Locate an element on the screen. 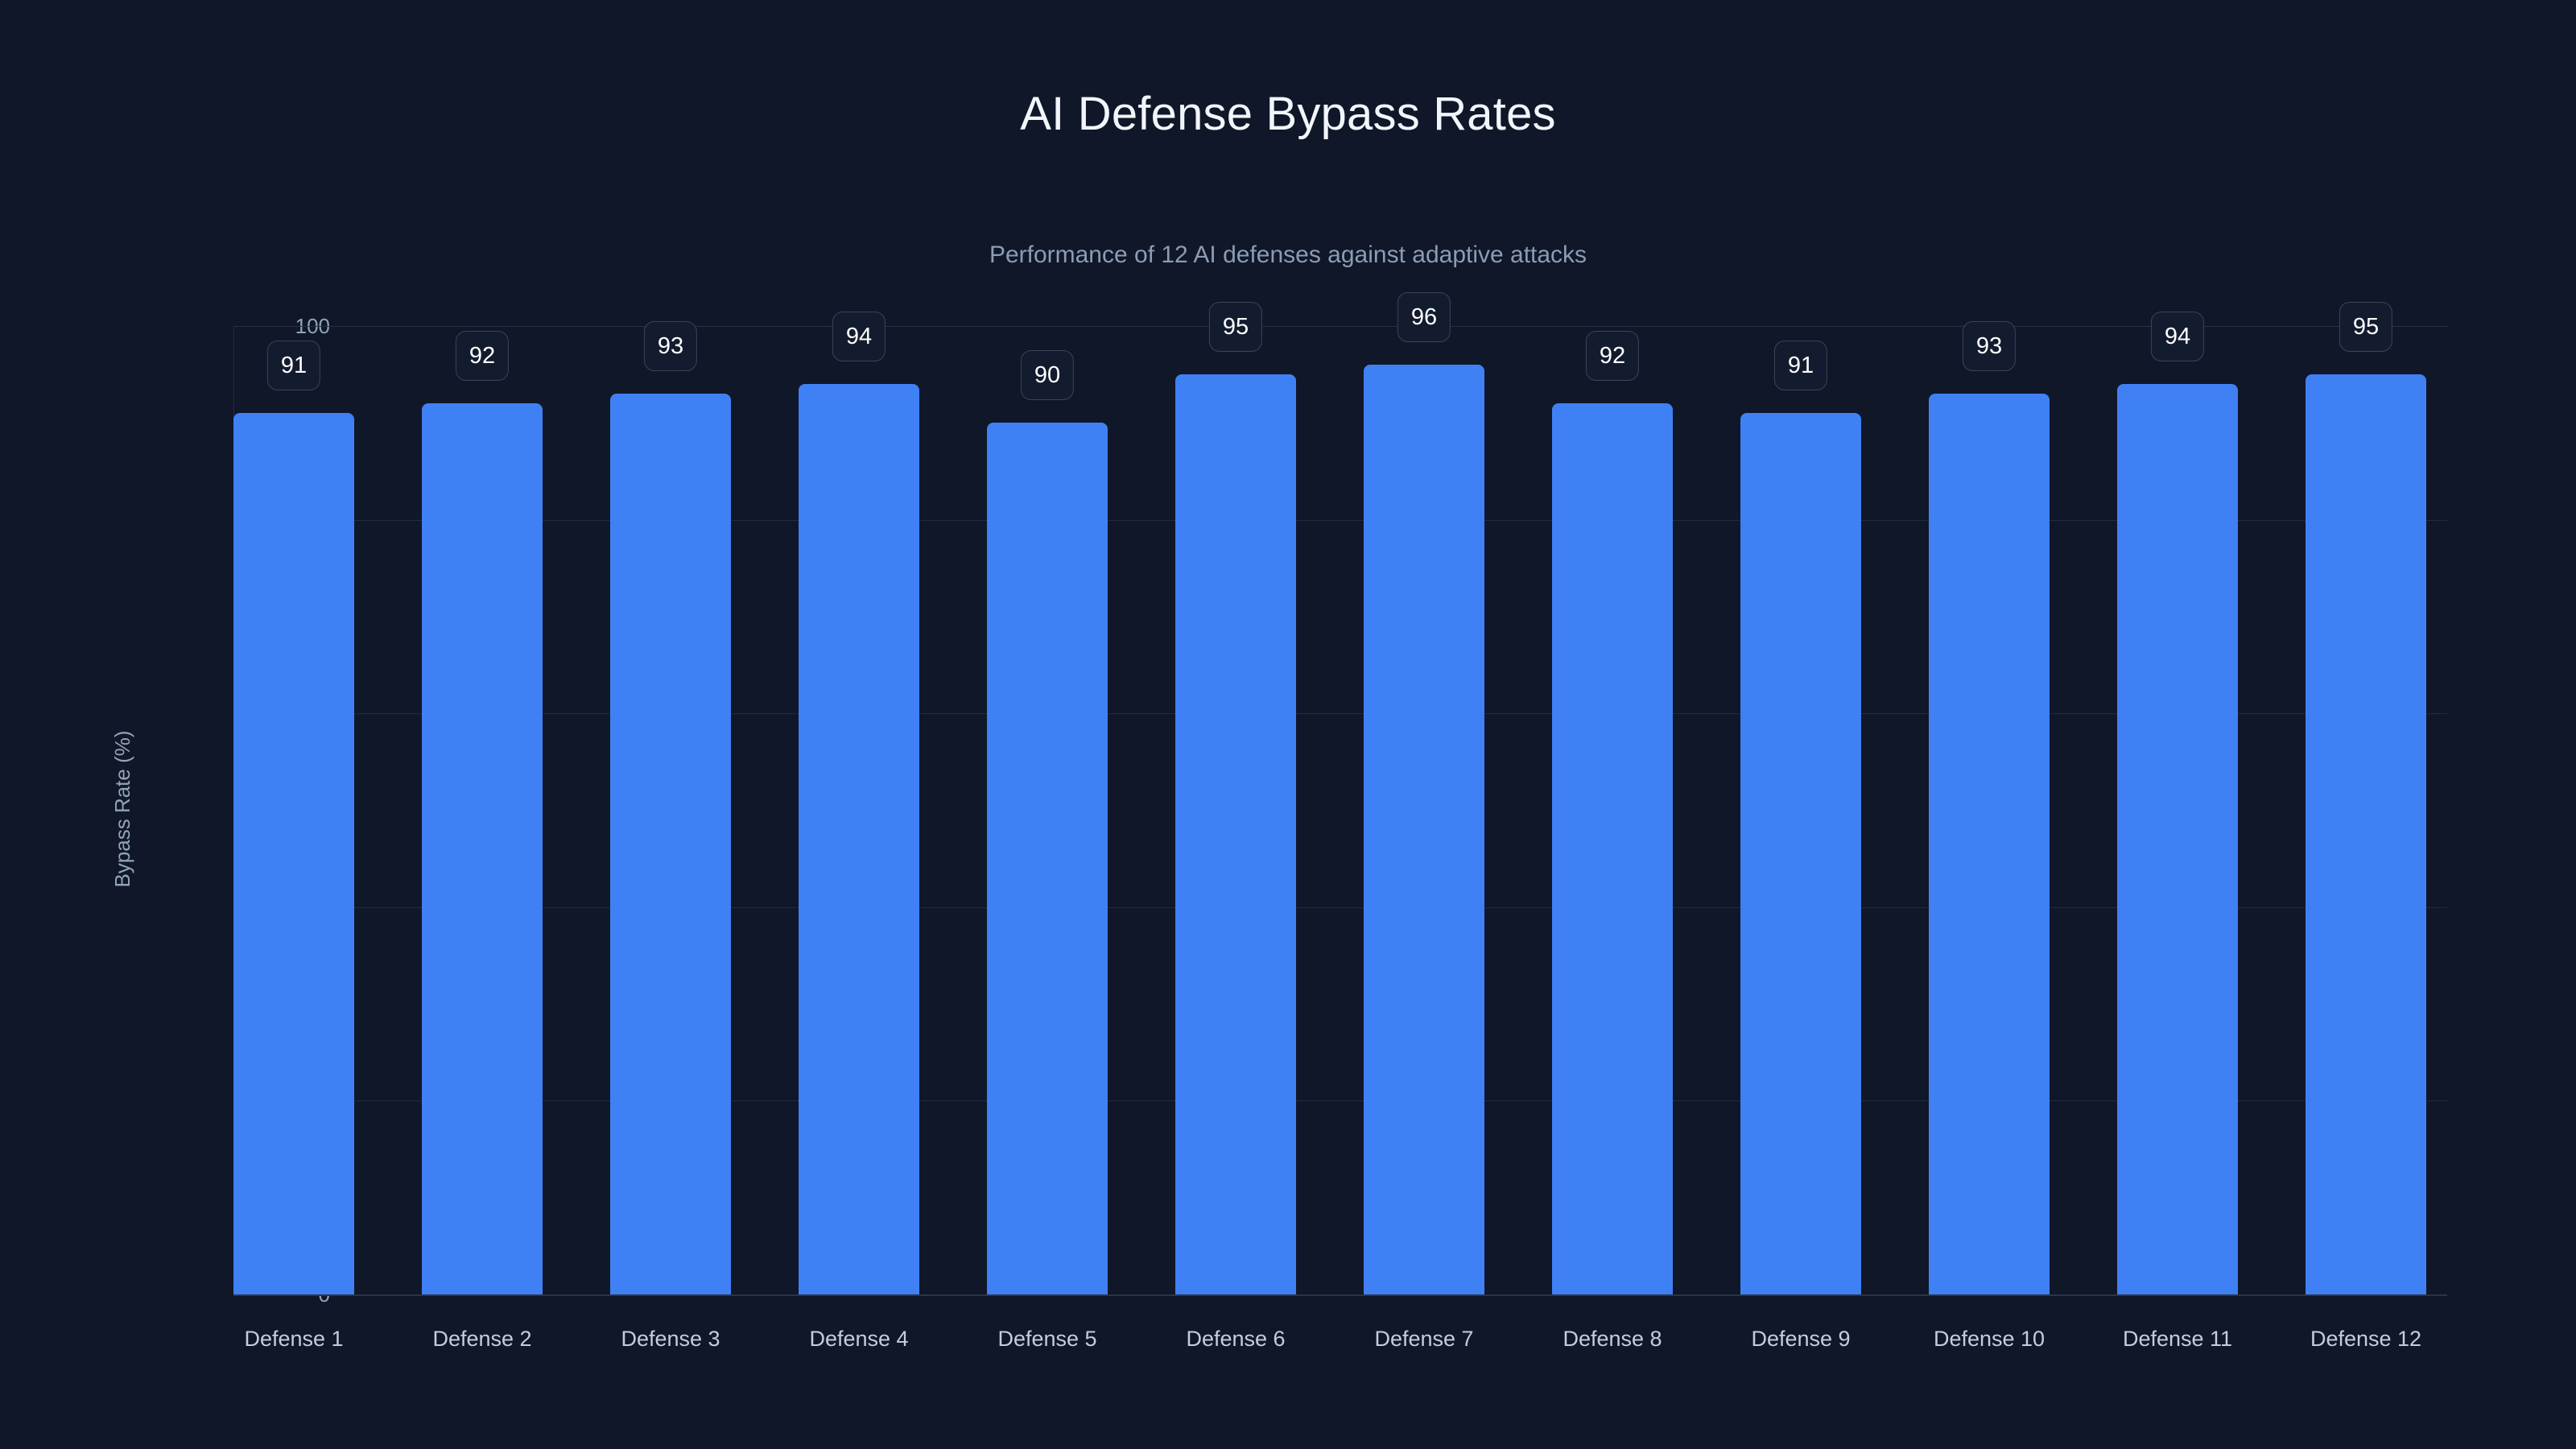 This screenshot has height=1449, width=2576. x-axis-tick-label: Defense 9 is located at coordinates (1801, 1339).